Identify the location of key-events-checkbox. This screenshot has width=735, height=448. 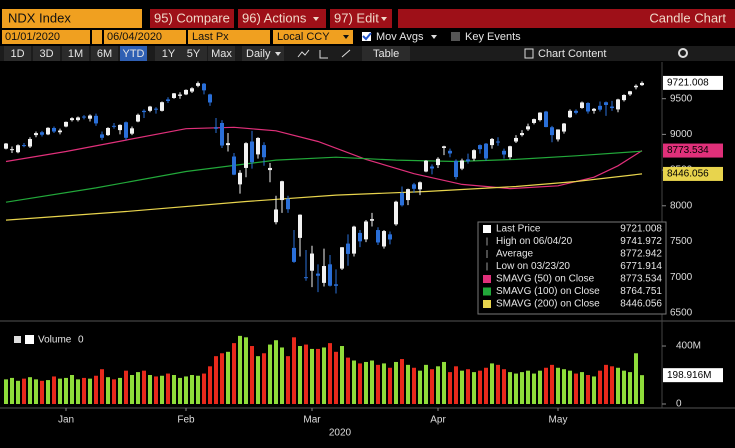
(455, 36).